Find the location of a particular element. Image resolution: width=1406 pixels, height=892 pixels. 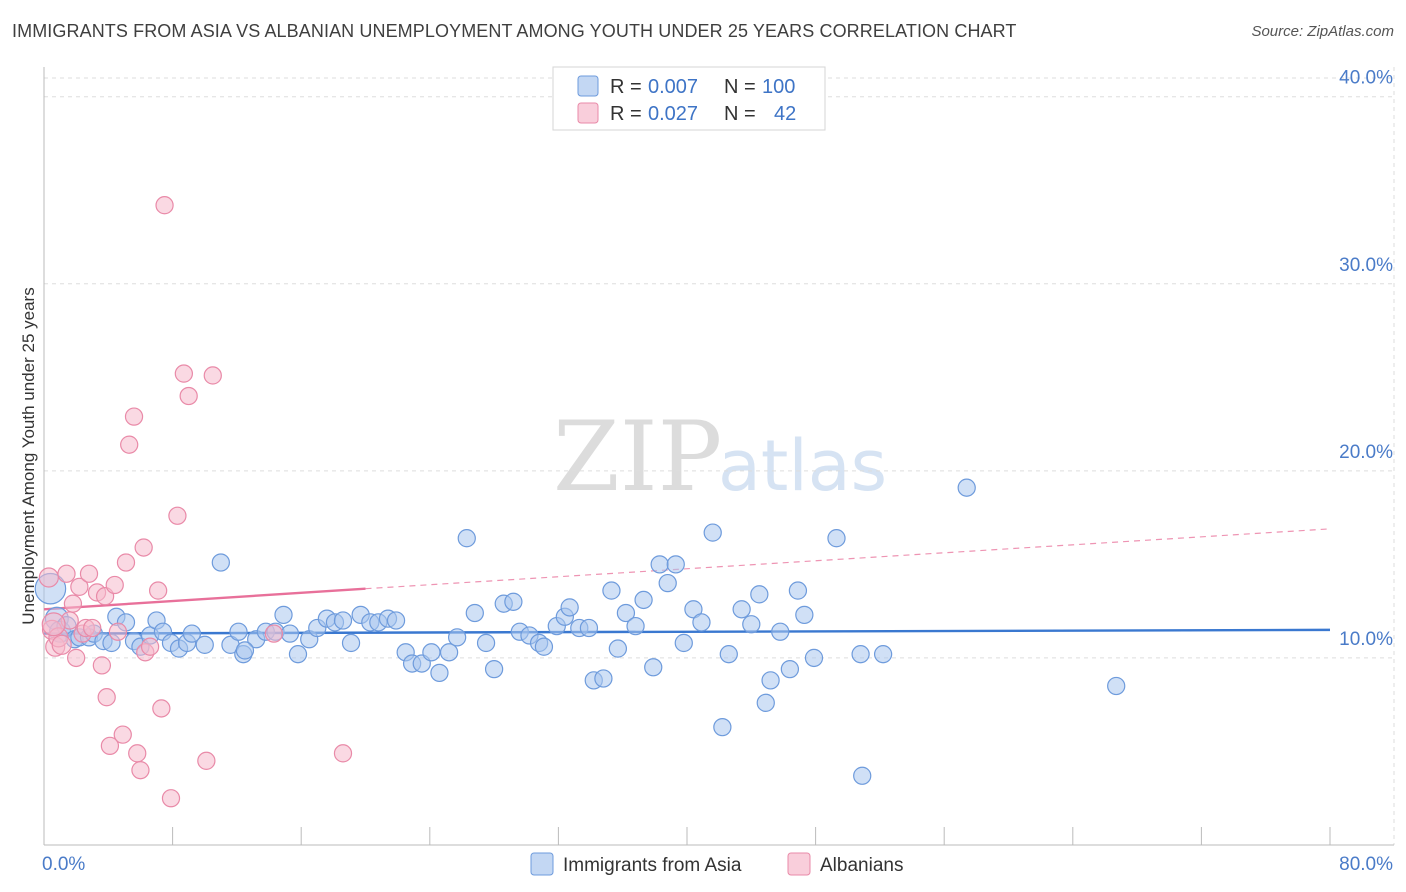

x-tick-label-max: 80.0% is located at coordinates (1366, 864).